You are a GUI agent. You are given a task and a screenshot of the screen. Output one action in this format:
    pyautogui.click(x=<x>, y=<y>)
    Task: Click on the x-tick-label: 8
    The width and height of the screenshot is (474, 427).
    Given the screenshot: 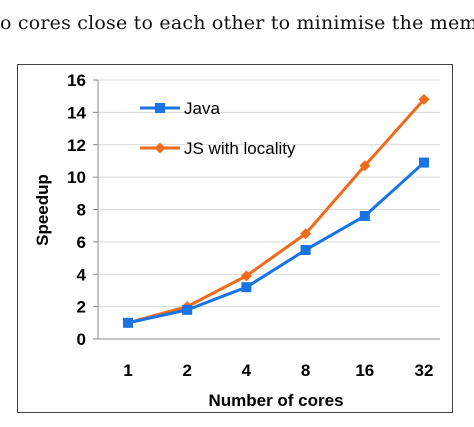 What is the action you would take?
    pyautogui.click(x=305, y=370)
    